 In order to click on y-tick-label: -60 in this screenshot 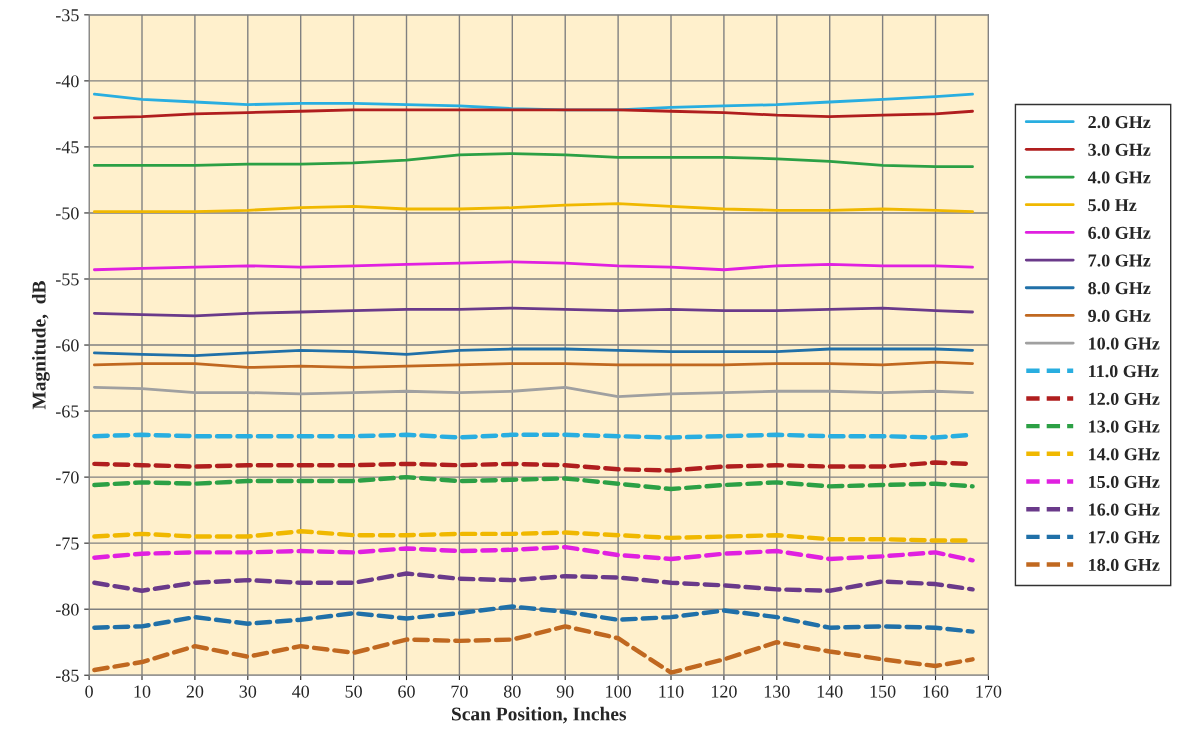, I will do `click(67, 345)`.